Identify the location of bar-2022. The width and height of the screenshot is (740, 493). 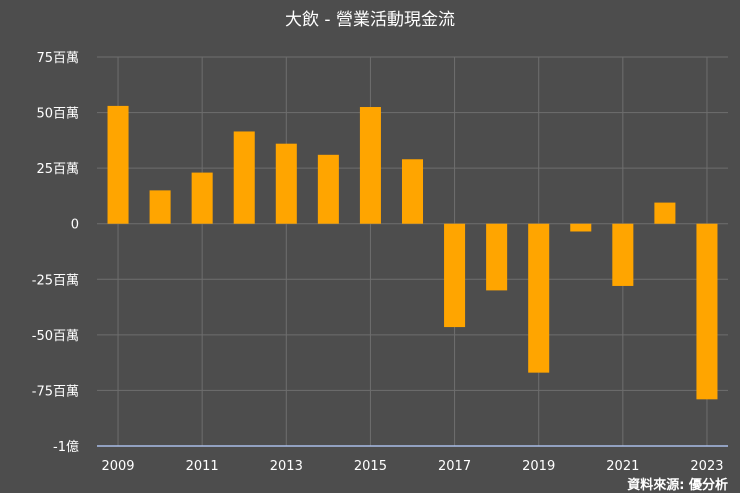
(665, 213).